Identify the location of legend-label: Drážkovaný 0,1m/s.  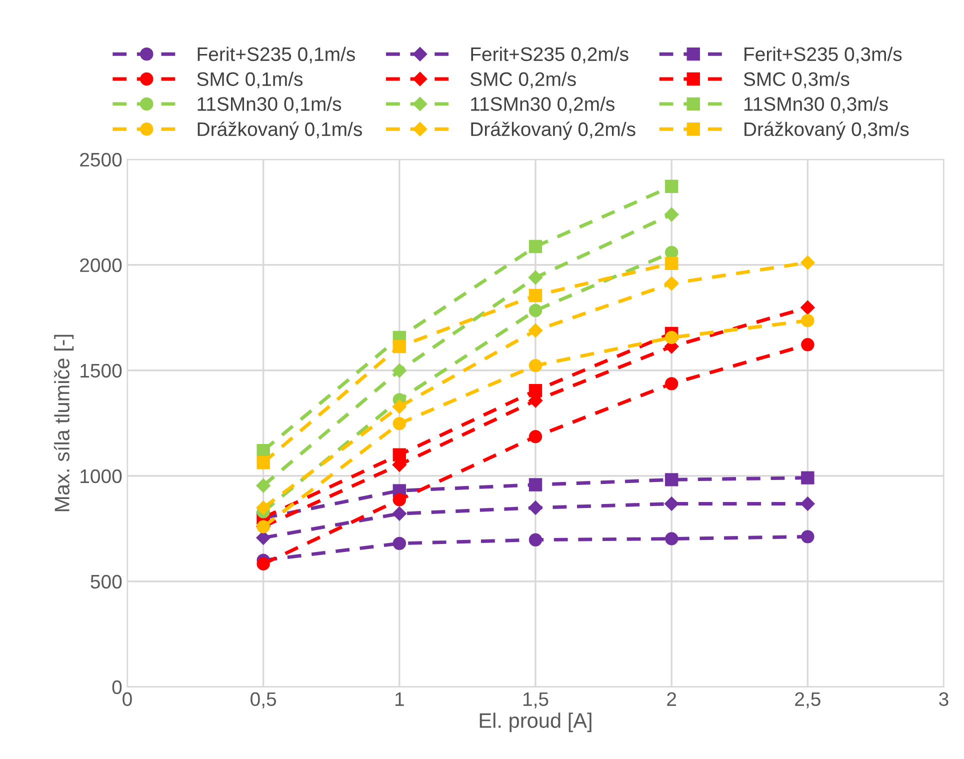
(280, 131).